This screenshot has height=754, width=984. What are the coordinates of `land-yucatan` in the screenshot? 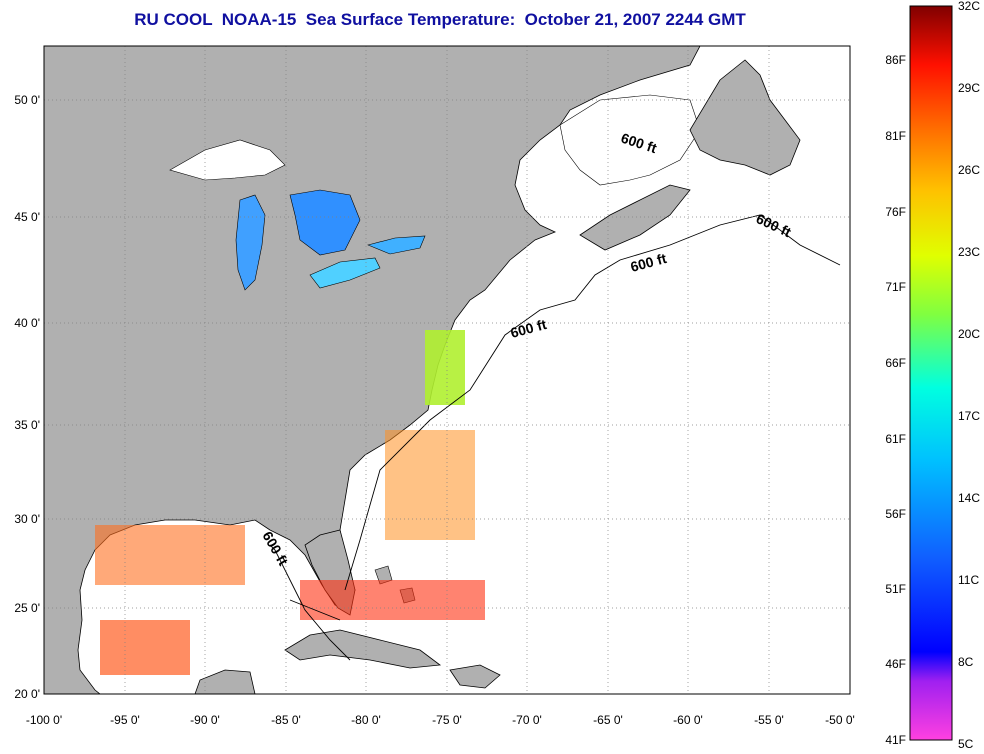 It's located at (225, 681).